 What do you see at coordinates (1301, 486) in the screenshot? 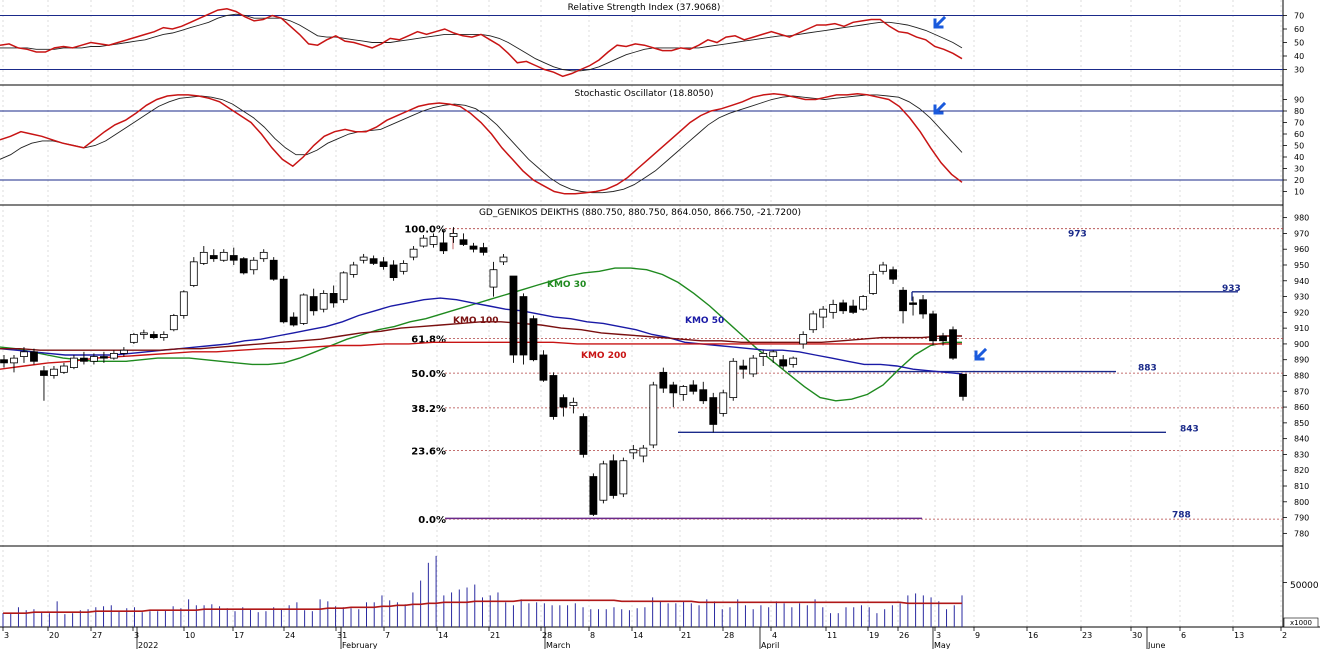
I see `y-tick-label: 810` at bounding box center [1301, 486].